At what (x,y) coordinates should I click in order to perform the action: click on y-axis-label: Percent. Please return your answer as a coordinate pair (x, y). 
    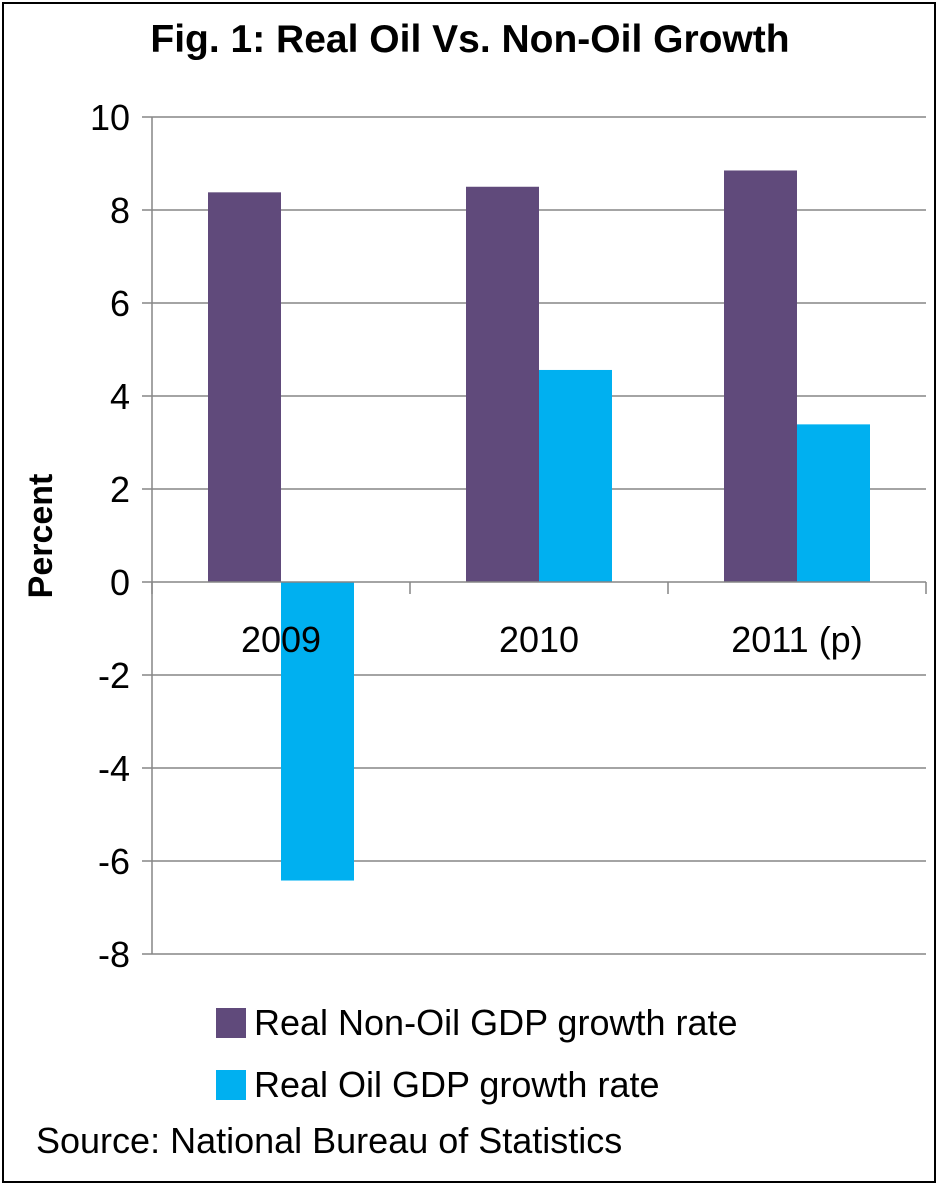
    Looking at the image, I should click on (41, 536).